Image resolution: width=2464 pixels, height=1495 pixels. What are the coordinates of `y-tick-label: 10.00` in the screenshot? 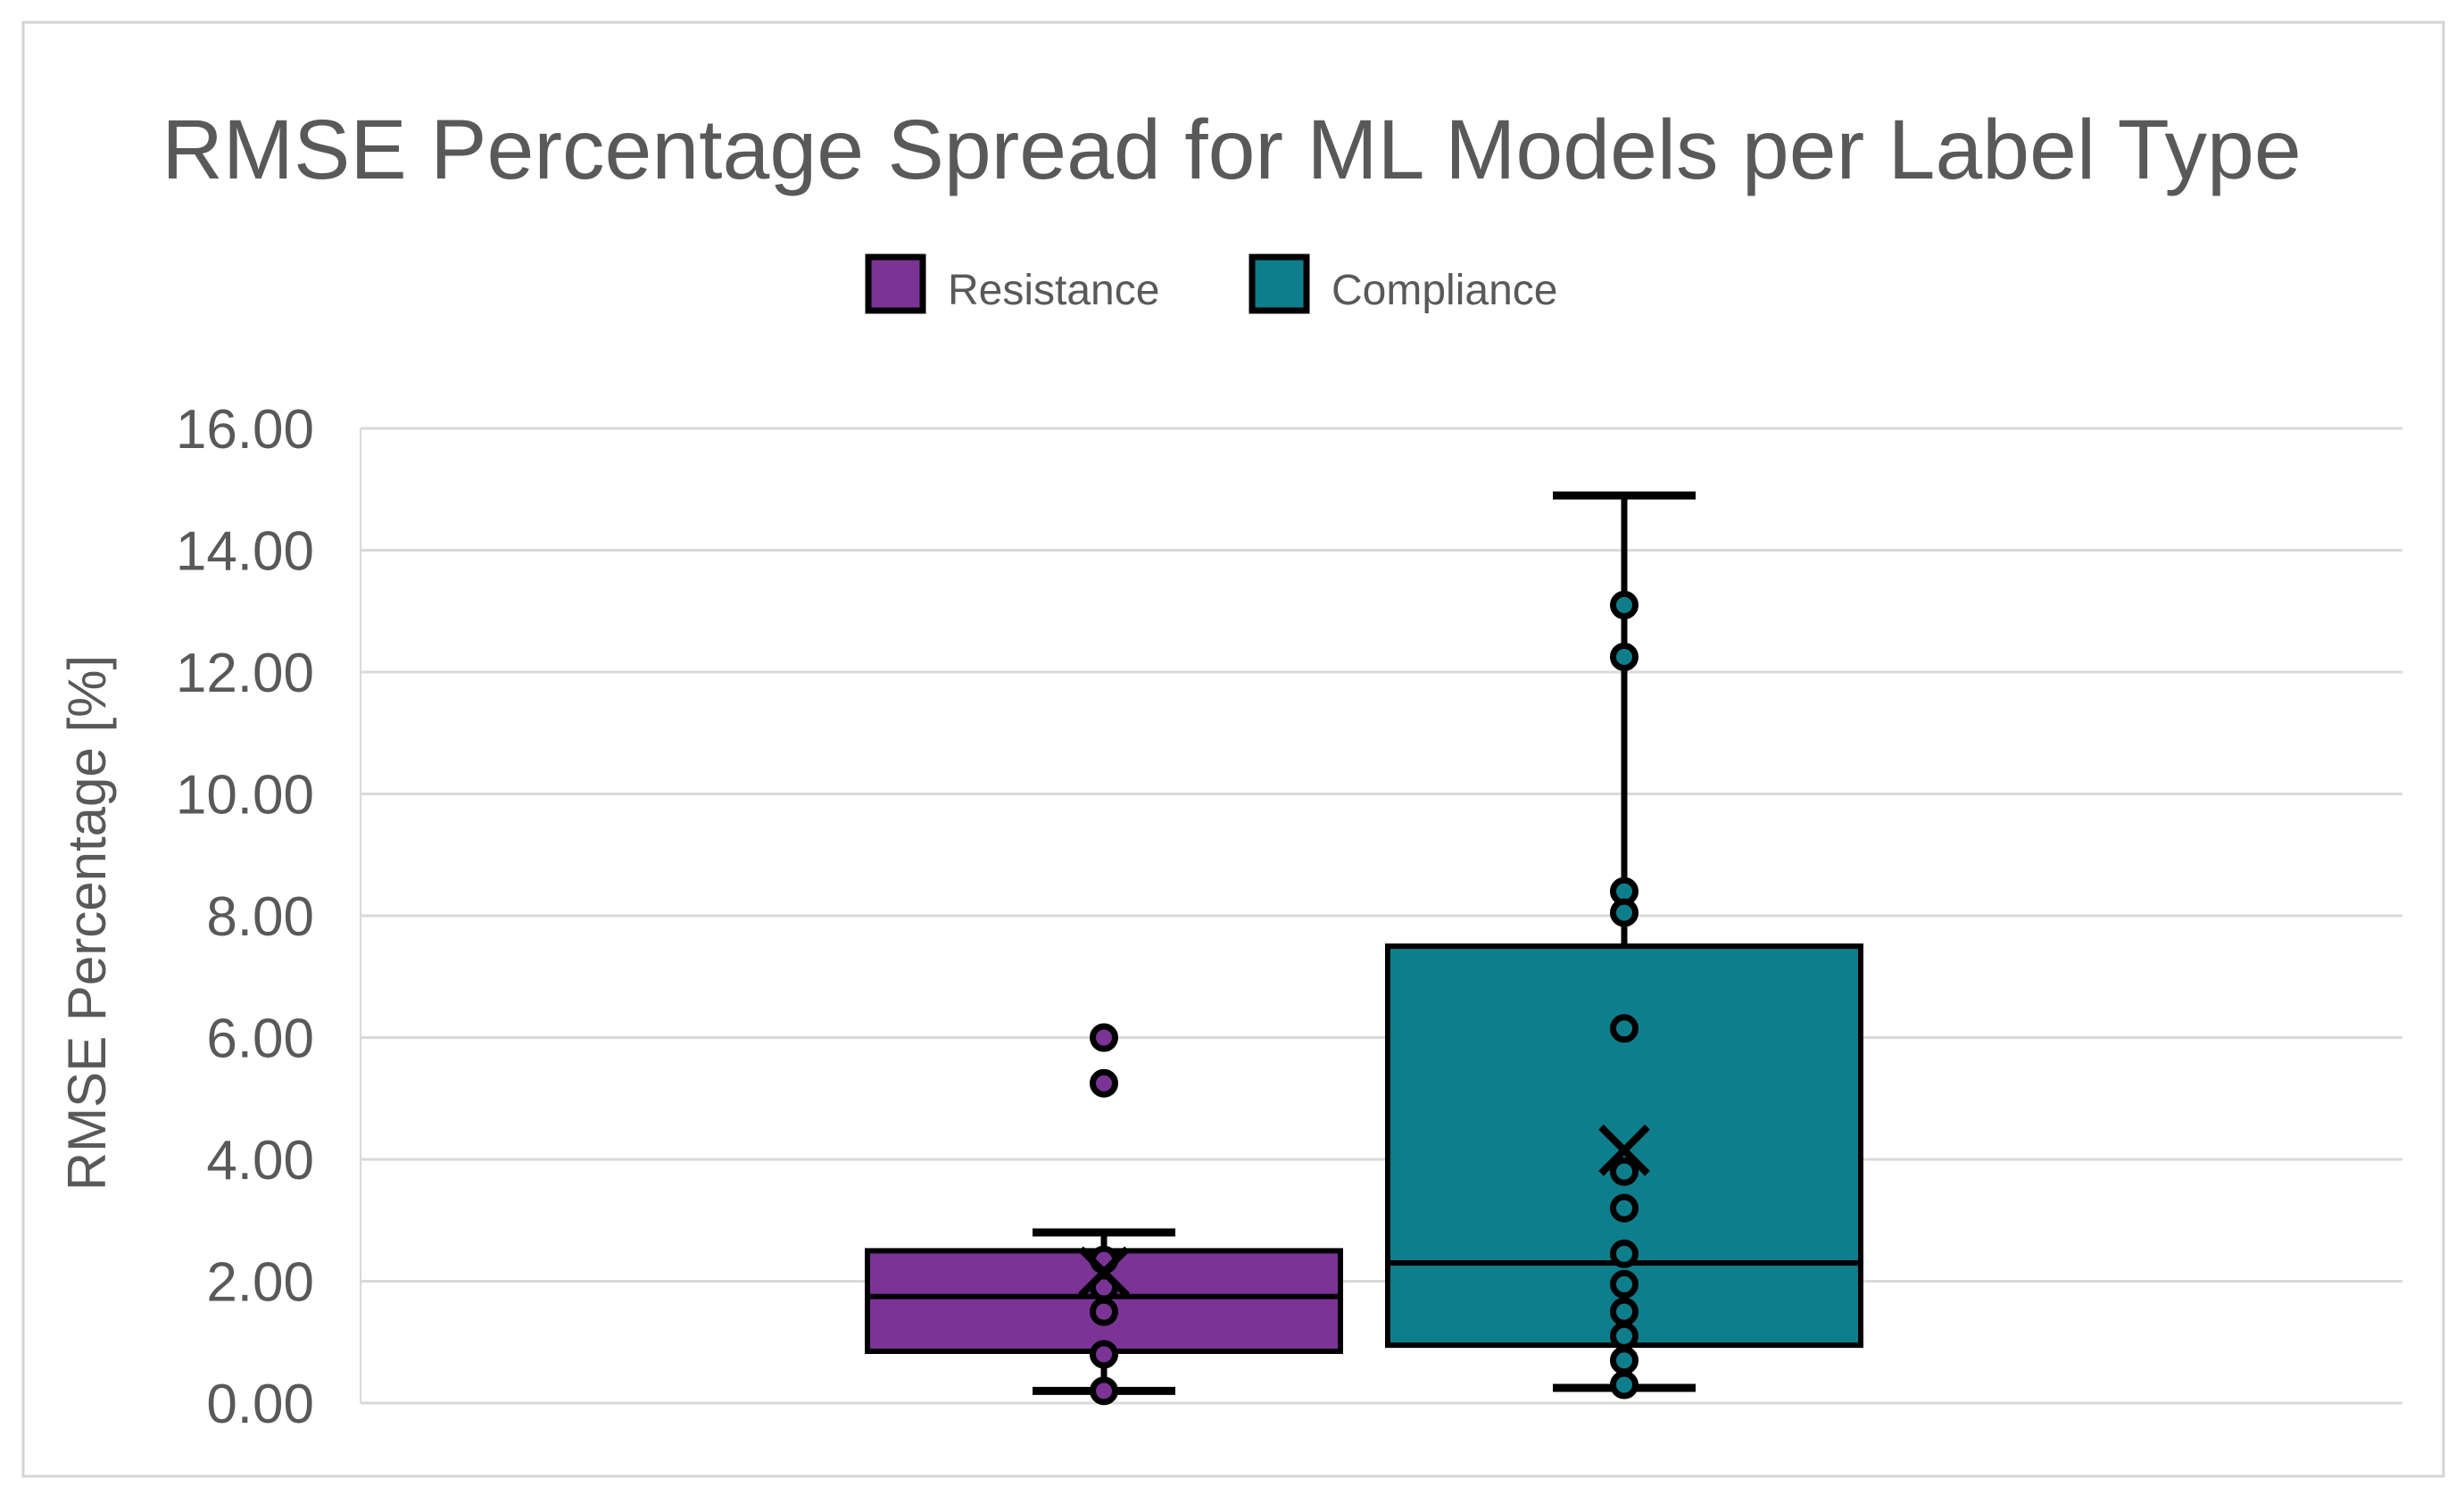 It's located at (245, 795).